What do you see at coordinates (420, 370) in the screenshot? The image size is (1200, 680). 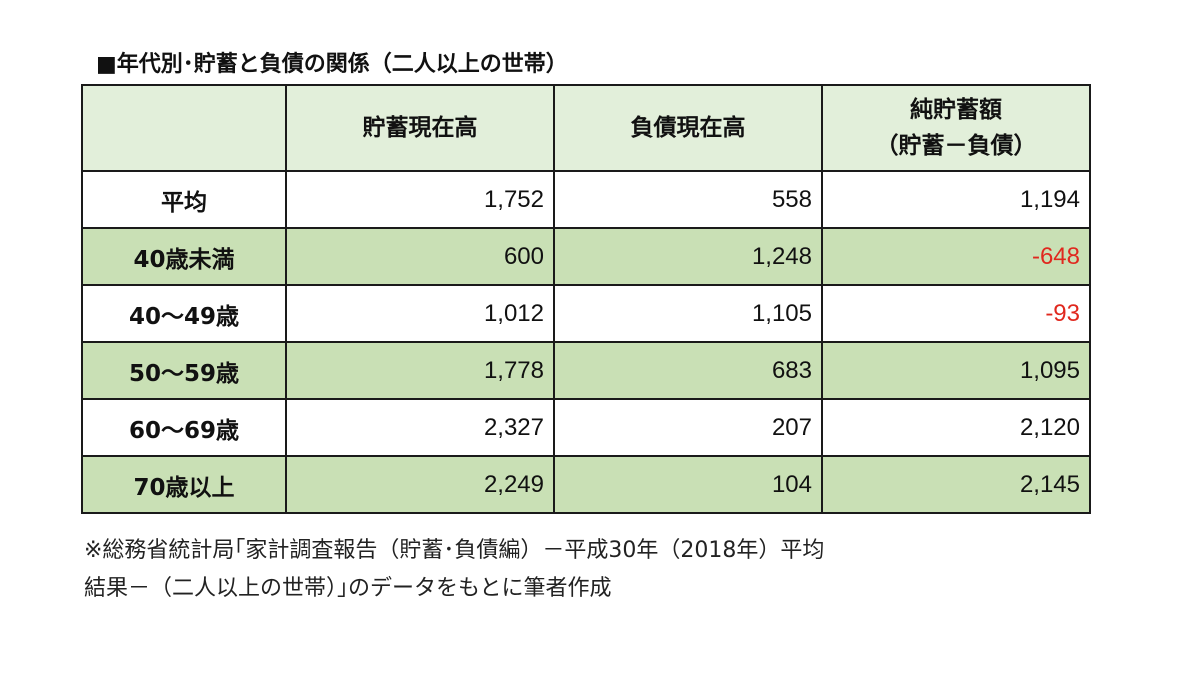 I see `cell-savings: 1,778` at bounding box center [420, 370].